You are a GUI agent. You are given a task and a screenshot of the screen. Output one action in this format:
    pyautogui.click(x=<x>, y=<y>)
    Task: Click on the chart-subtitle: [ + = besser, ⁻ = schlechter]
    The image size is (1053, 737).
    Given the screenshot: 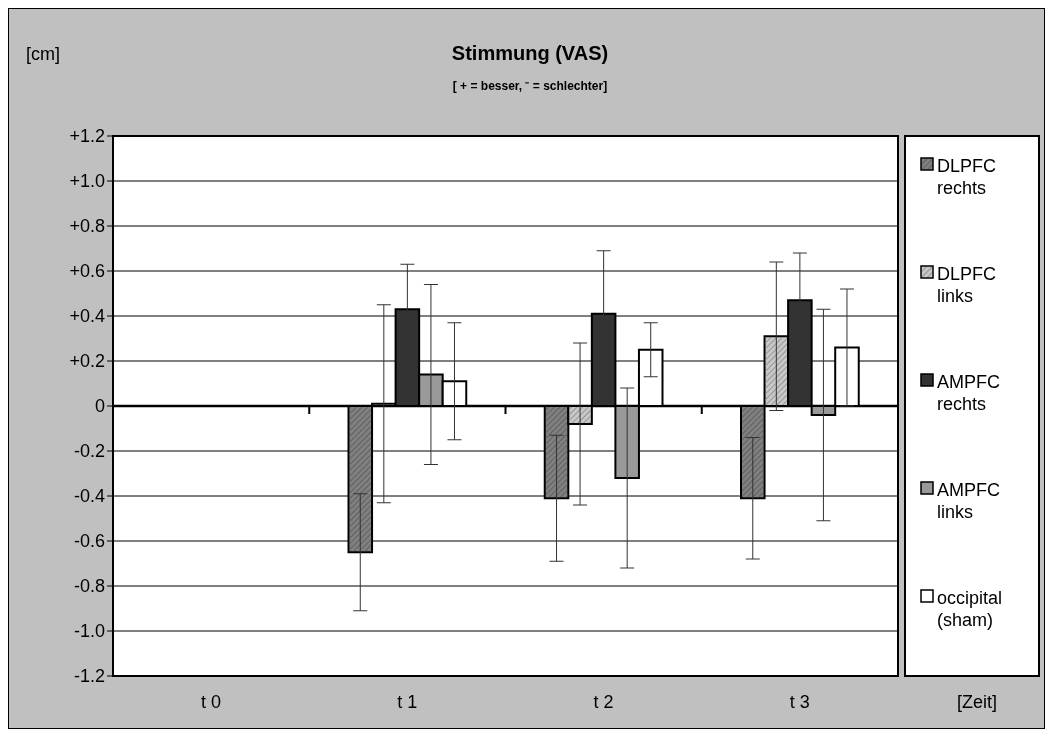 What is the action you would take?
    pyautogui.click(x=530, y=86)
    